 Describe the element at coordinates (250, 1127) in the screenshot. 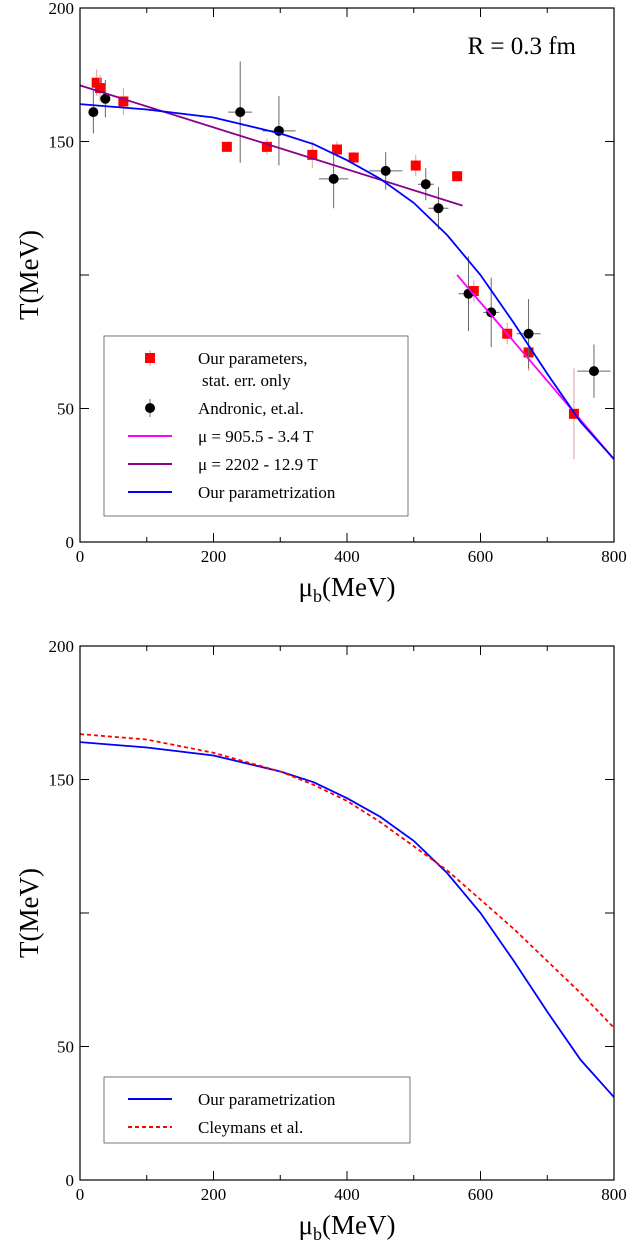

I see `legend-label-2: Cleymans et al.` at that location.